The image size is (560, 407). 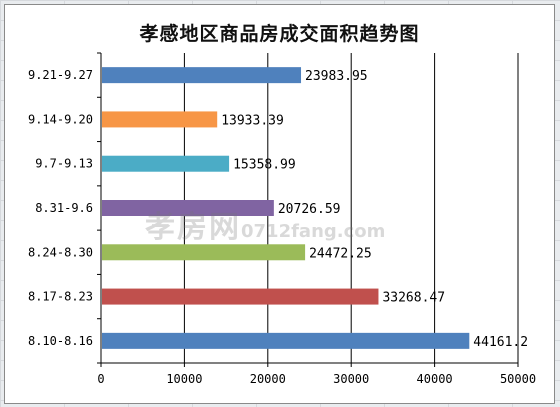 I want to click on x-tick-label: 40000, so click(x=435, y=379).